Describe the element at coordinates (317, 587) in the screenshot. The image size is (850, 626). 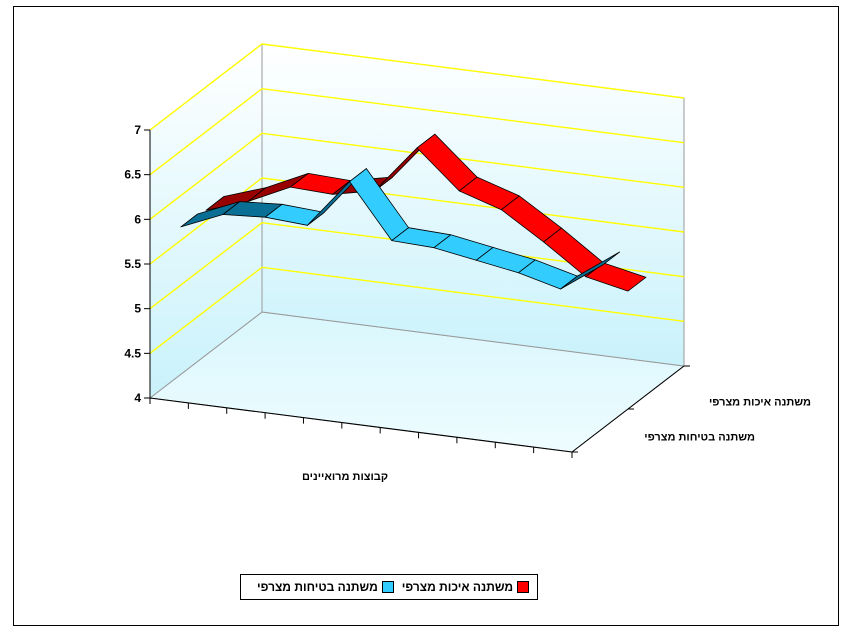
I see `legend-label-safety: משתנה בטיחות מצרפי` at that location.